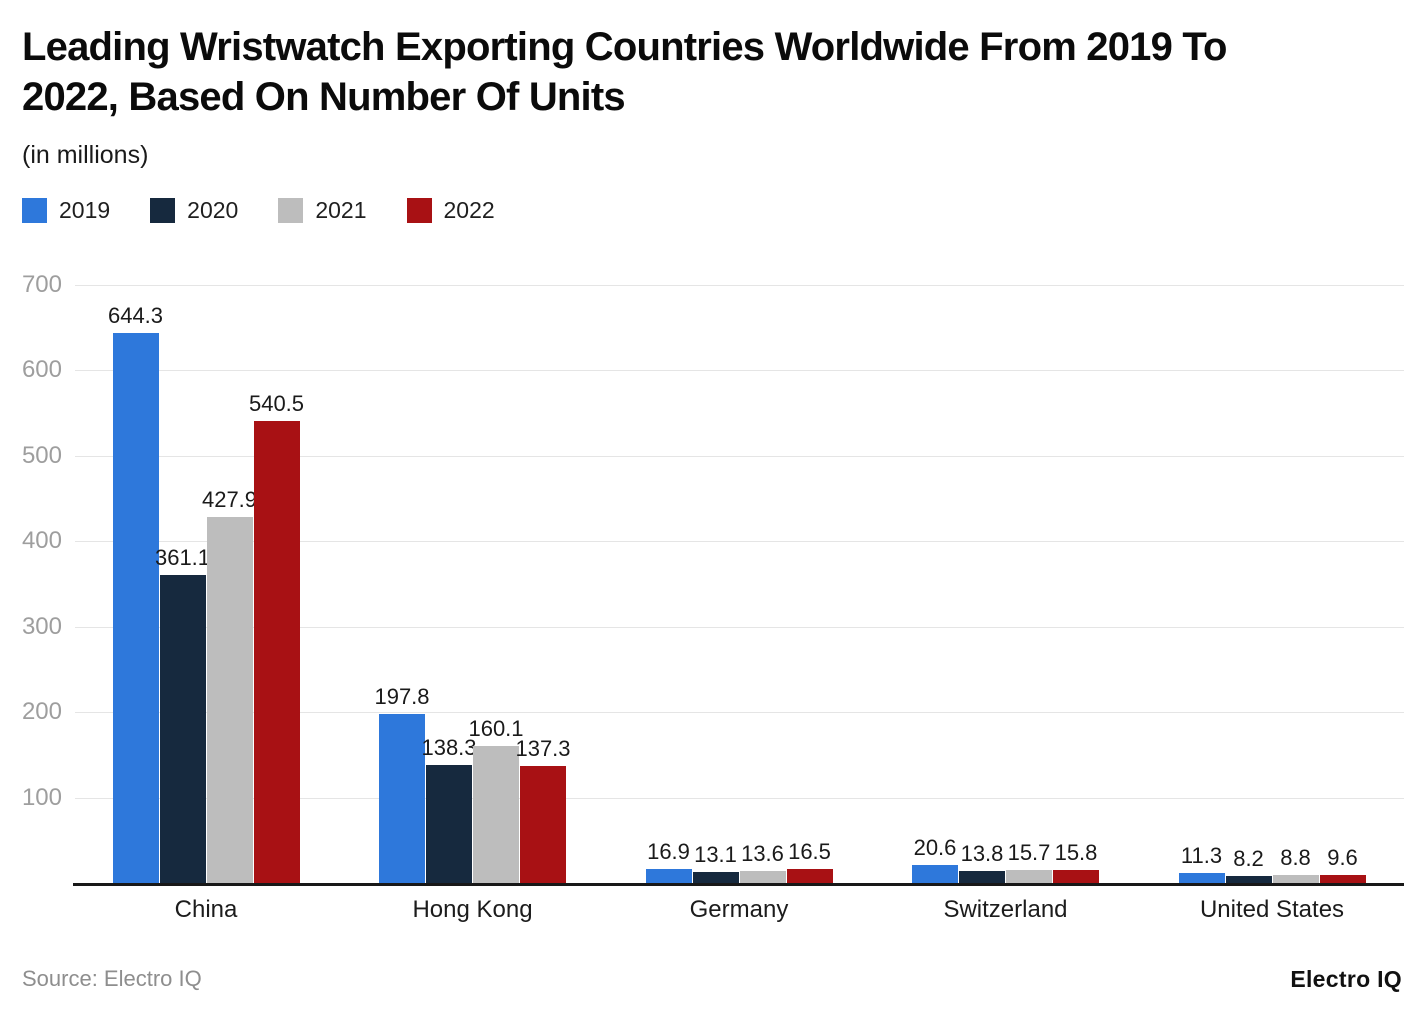 This screenshot has height=1014, width=1424. I want to click on bar-germany-2021, so click(762, 877).